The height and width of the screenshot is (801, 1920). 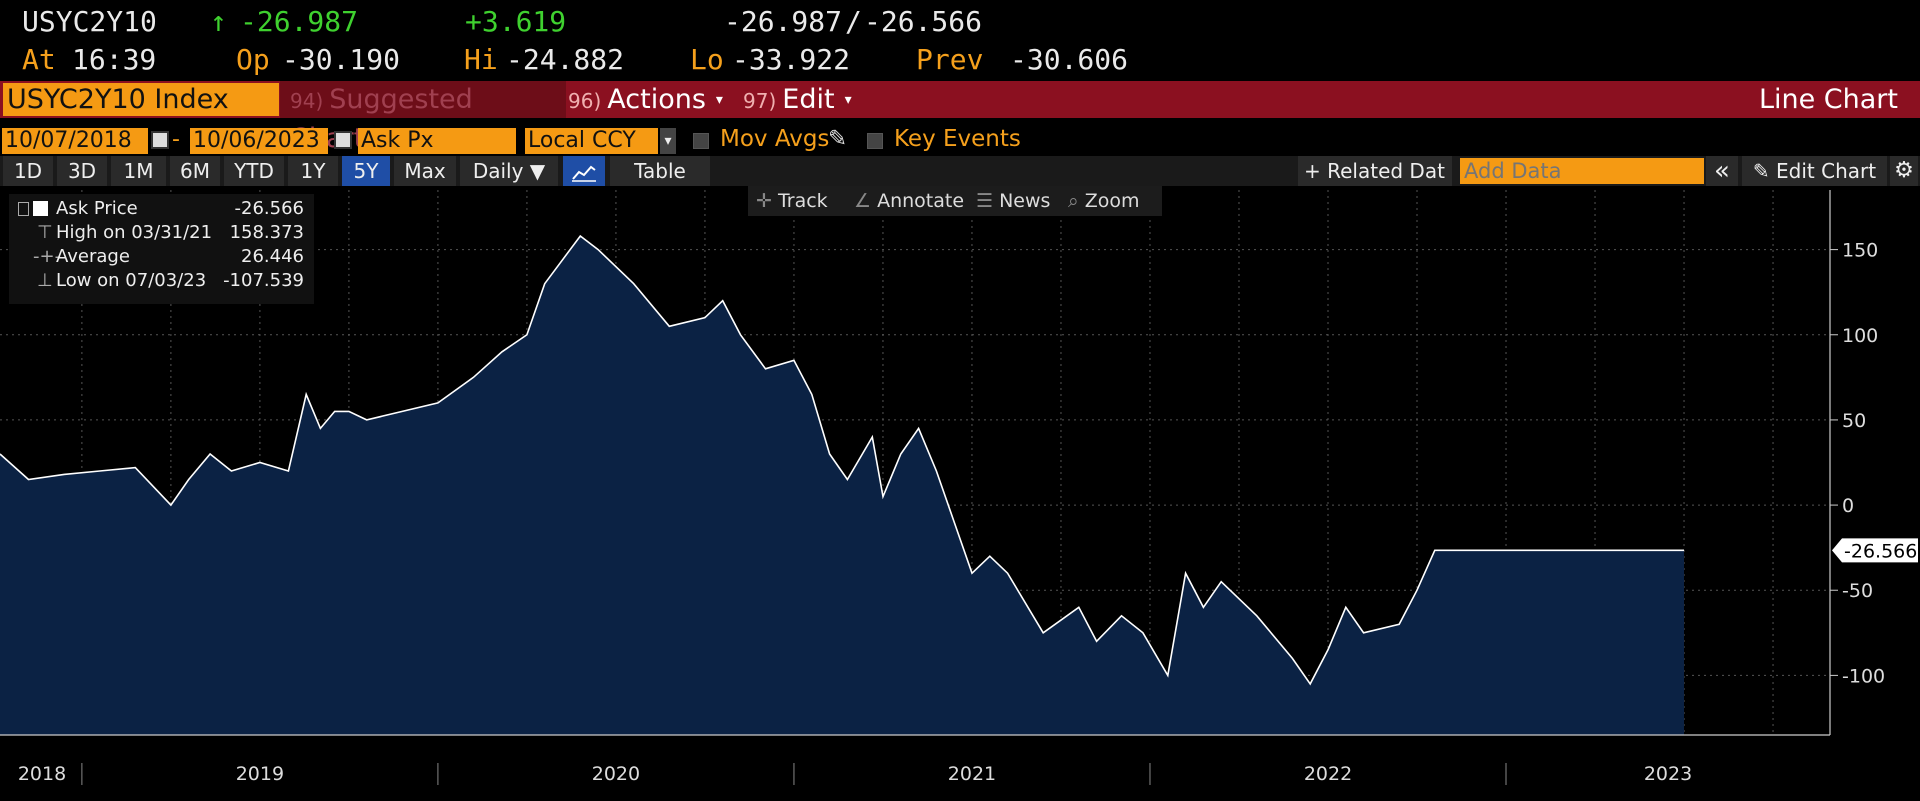 I want to click on net-change: +3.619, so click(x=516, y=21).